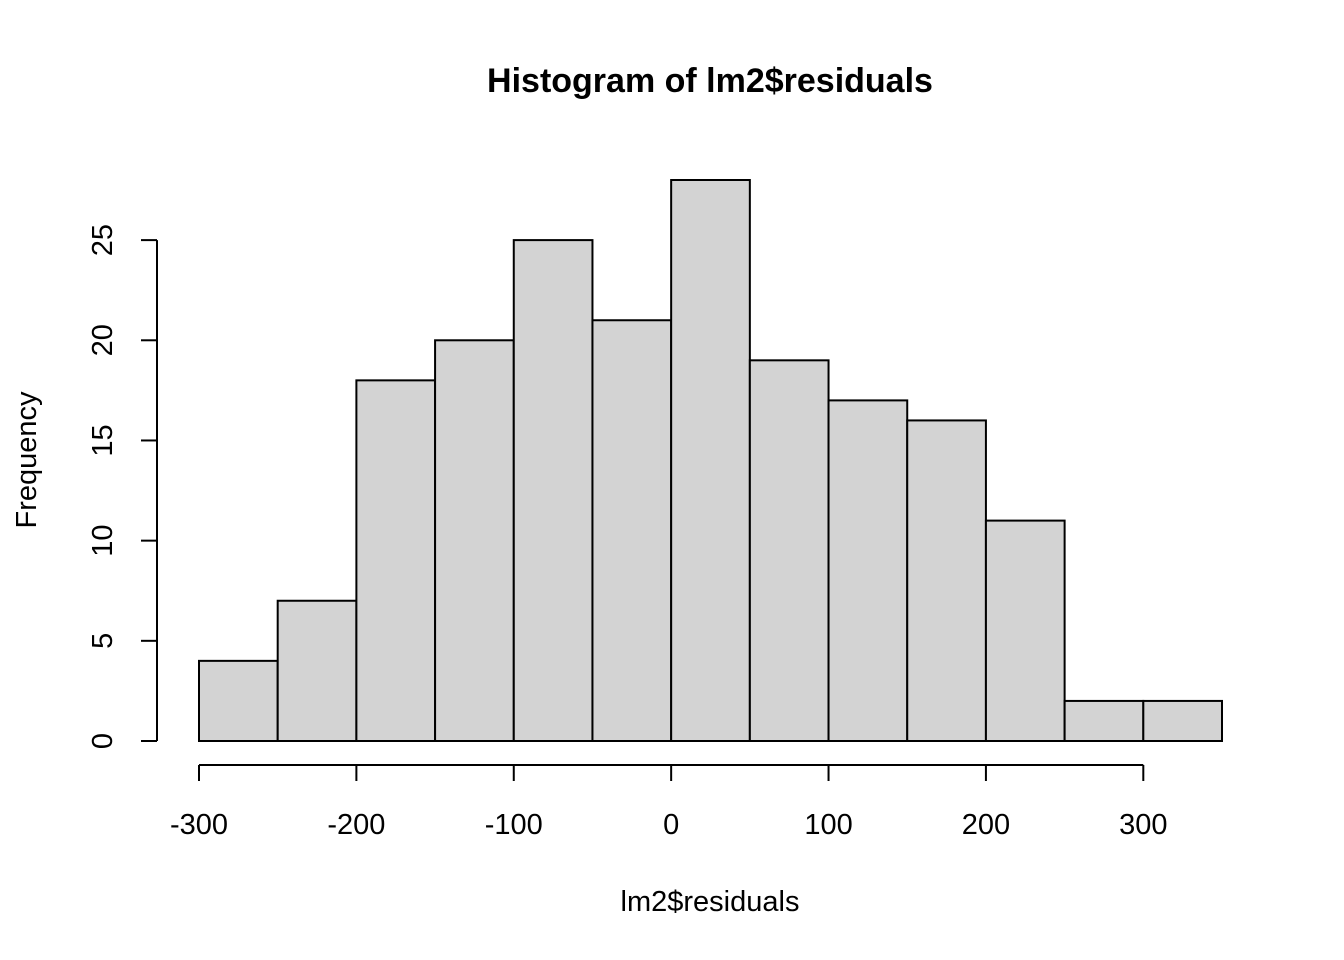 This screenshot has width=1344, height=960. Describe the element at coordinates (103, 541) in the screenshot. I see `y-tick-label-2: 10` at that location.